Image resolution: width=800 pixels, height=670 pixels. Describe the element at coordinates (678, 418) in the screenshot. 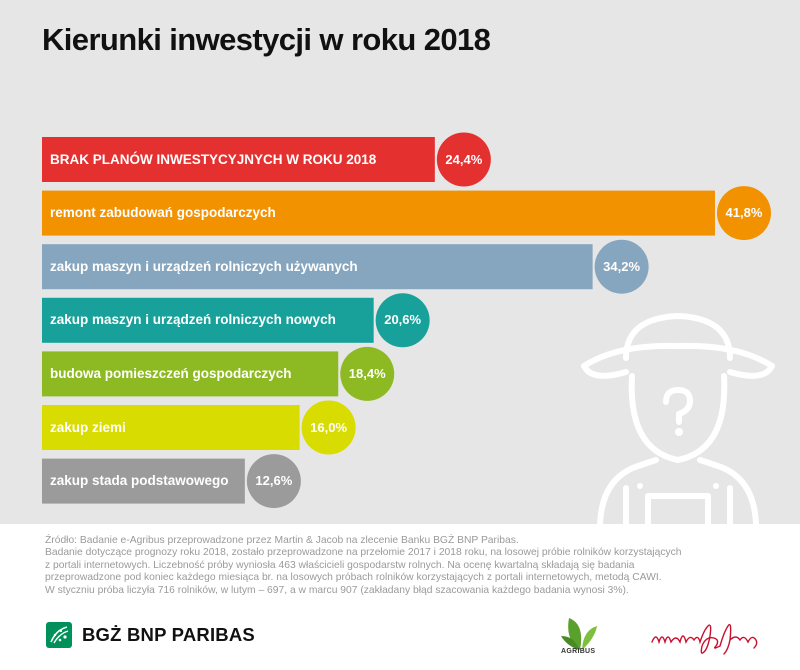

I see `farmer-illustration` at that location.